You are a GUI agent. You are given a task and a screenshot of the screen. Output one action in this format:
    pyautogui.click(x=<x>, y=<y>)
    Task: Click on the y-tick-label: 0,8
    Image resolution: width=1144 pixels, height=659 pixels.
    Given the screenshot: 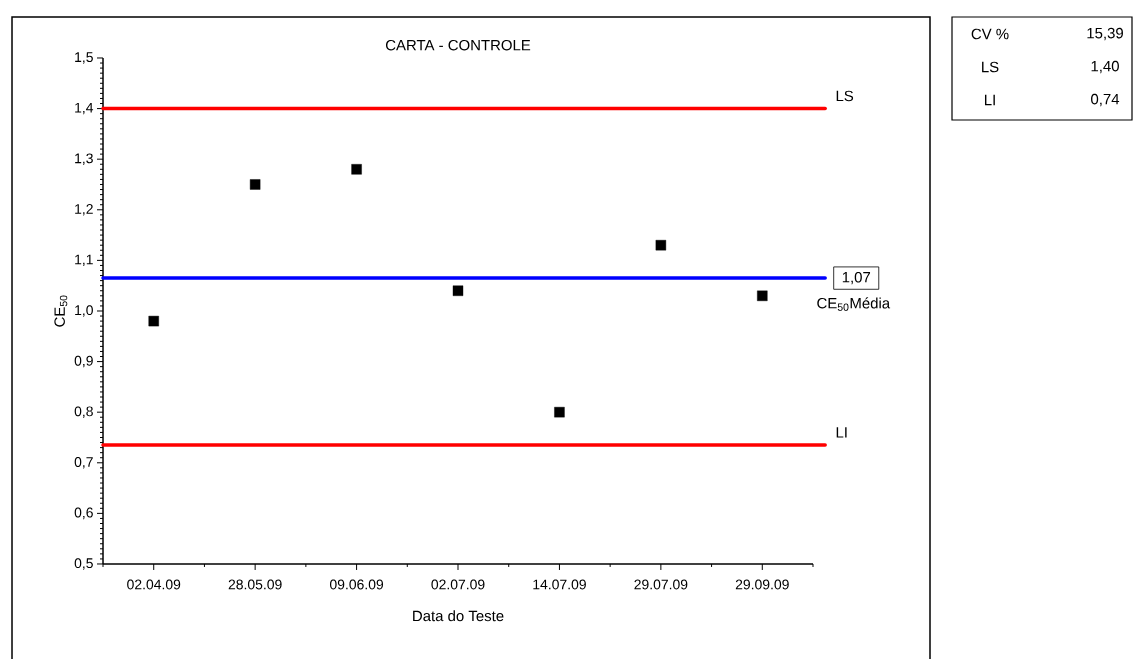 What is the action you would take?
    pyautogui.click(x=83, y=412)
    